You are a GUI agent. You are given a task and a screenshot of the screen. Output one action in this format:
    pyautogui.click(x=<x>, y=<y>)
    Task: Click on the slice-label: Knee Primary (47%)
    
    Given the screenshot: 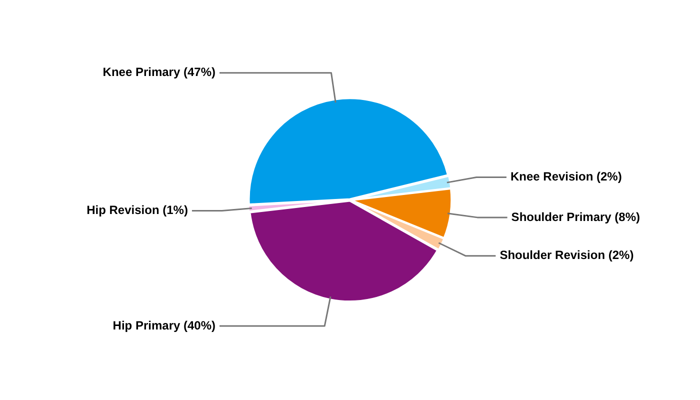 What is the action you would take?
    pyautogui.click(x=159, y=72)
    